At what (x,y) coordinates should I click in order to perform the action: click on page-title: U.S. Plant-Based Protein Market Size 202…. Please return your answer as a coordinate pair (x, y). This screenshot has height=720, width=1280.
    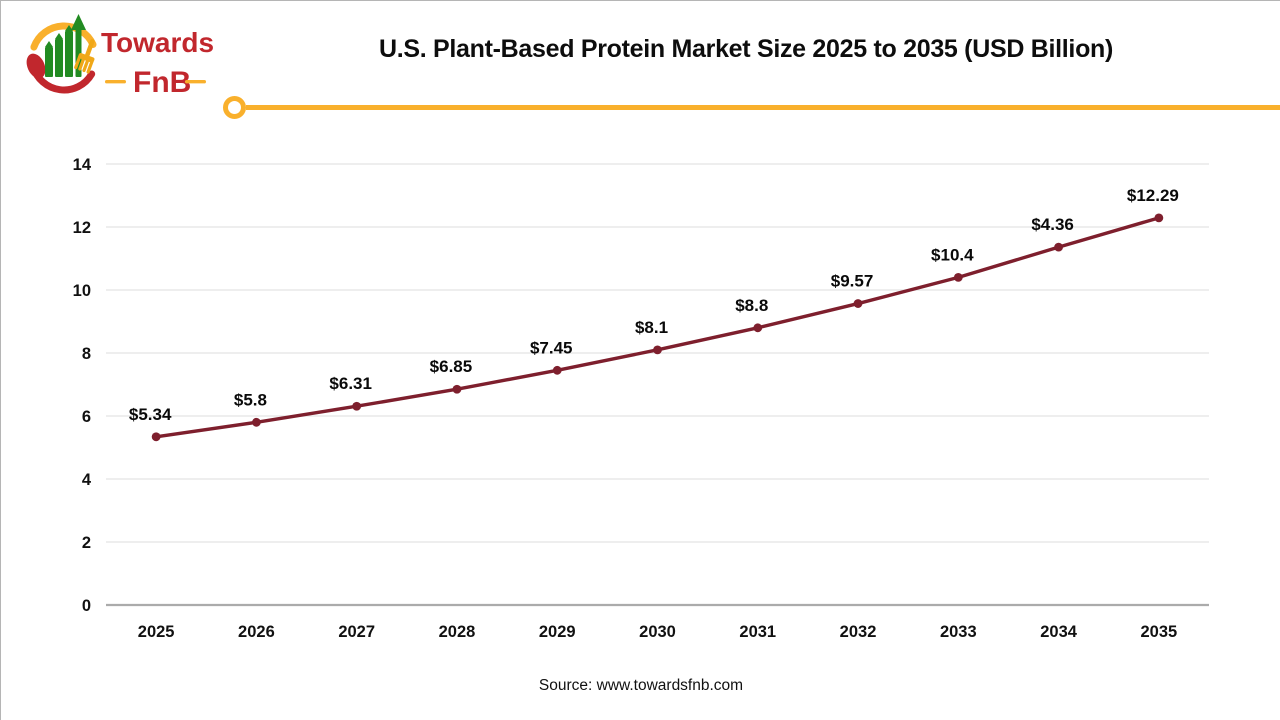
    Looking at the image, I should click on (746, 49).